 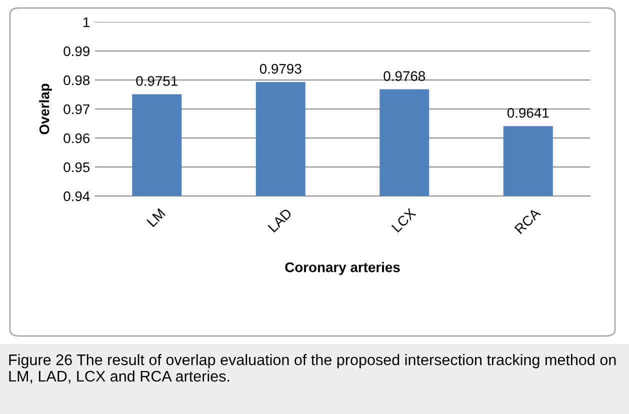 I want to click on data-label: 0.9768, so click(x=405, y=76).